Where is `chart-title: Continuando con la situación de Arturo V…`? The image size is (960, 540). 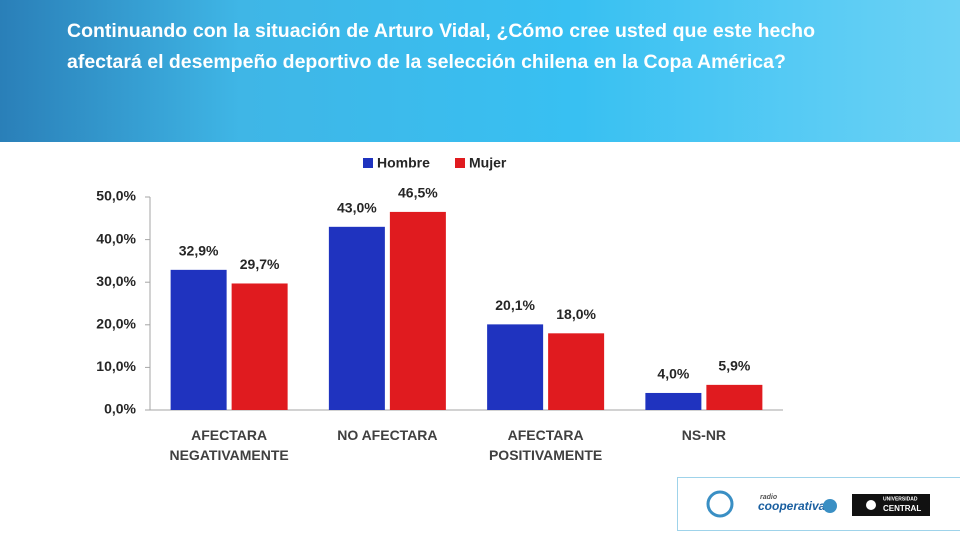
chart-title: Continuando con la situación de Arturo V… is located at coordinates (441, 46).